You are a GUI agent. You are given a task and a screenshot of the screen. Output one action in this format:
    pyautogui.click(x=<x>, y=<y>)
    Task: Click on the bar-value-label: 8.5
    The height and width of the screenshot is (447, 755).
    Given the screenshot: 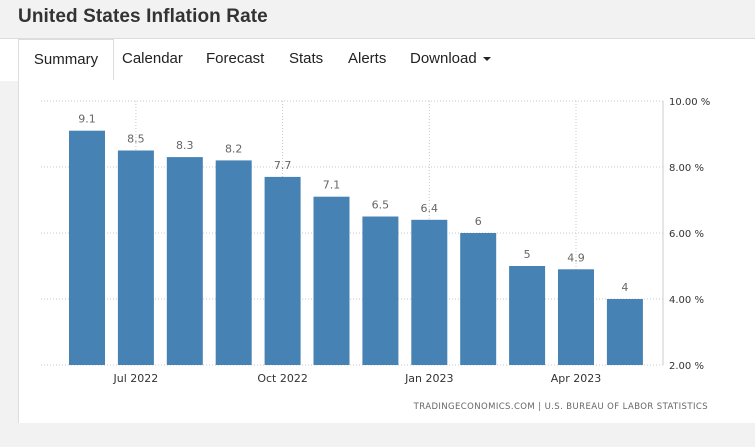 What is the action you would take?
    pyautogui.click(x=136, y=139)
    